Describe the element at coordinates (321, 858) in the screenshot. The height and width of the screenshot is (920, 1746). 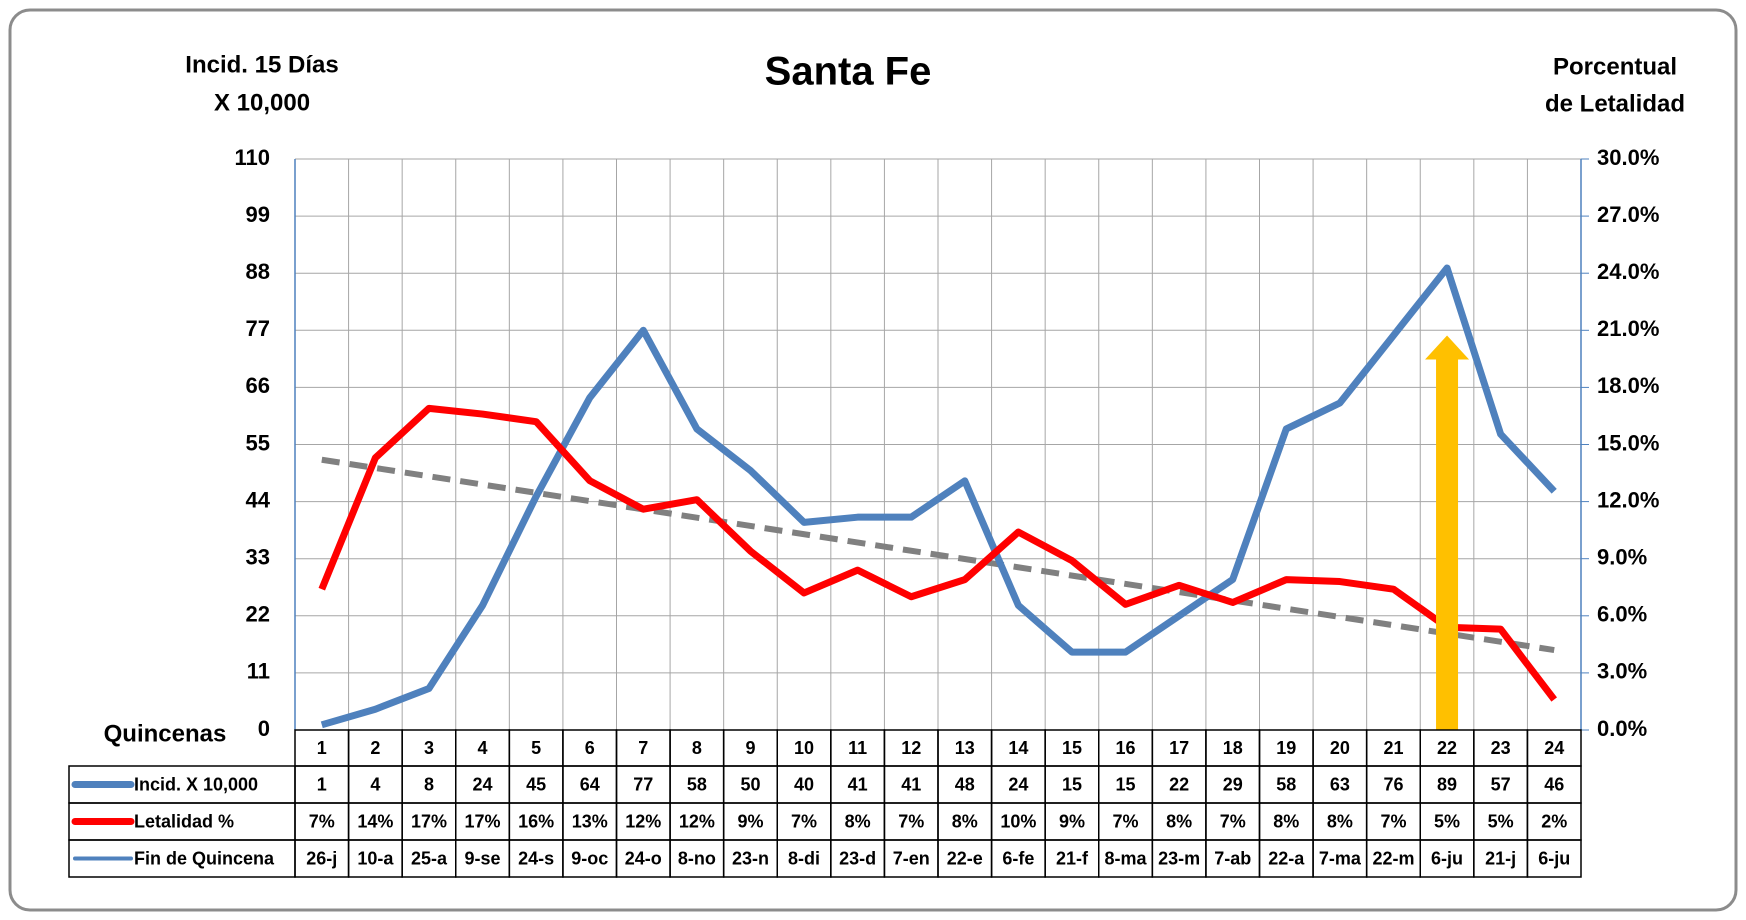
I see `table-value: 26-j` at that location.